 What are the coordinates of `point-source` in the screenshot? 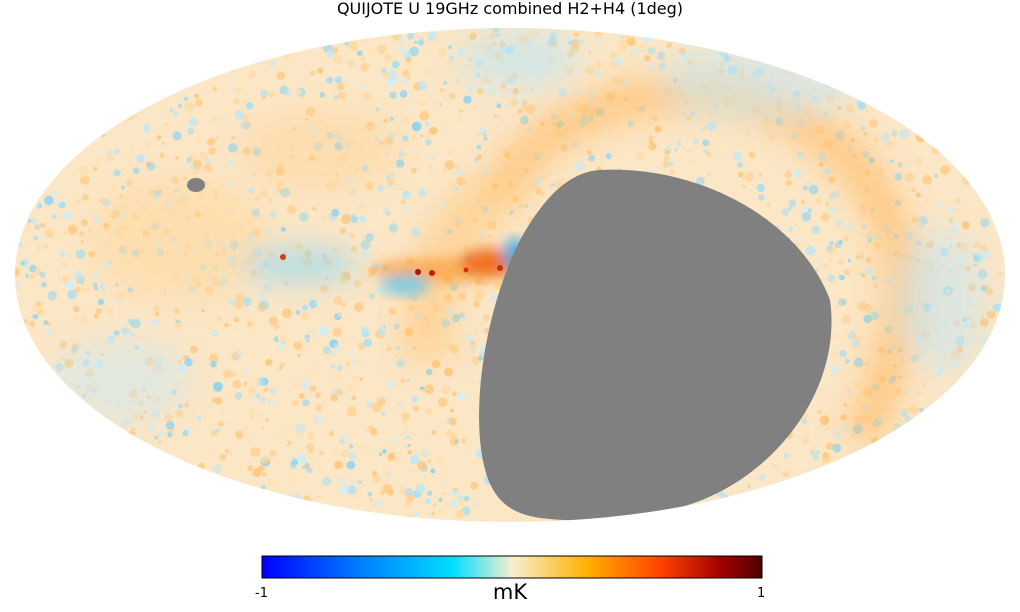 It's located at (432, 273).